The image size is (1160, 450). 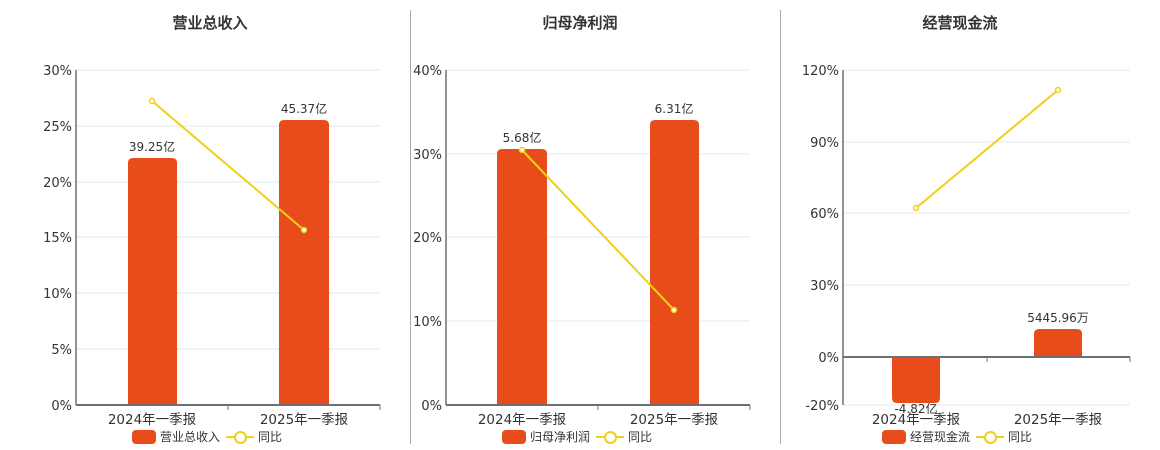 What do you see at coordinates (176, 436) in the screenshot?
I see `legend-item-bar: 营业总收入` at bounding box center [176, 436].